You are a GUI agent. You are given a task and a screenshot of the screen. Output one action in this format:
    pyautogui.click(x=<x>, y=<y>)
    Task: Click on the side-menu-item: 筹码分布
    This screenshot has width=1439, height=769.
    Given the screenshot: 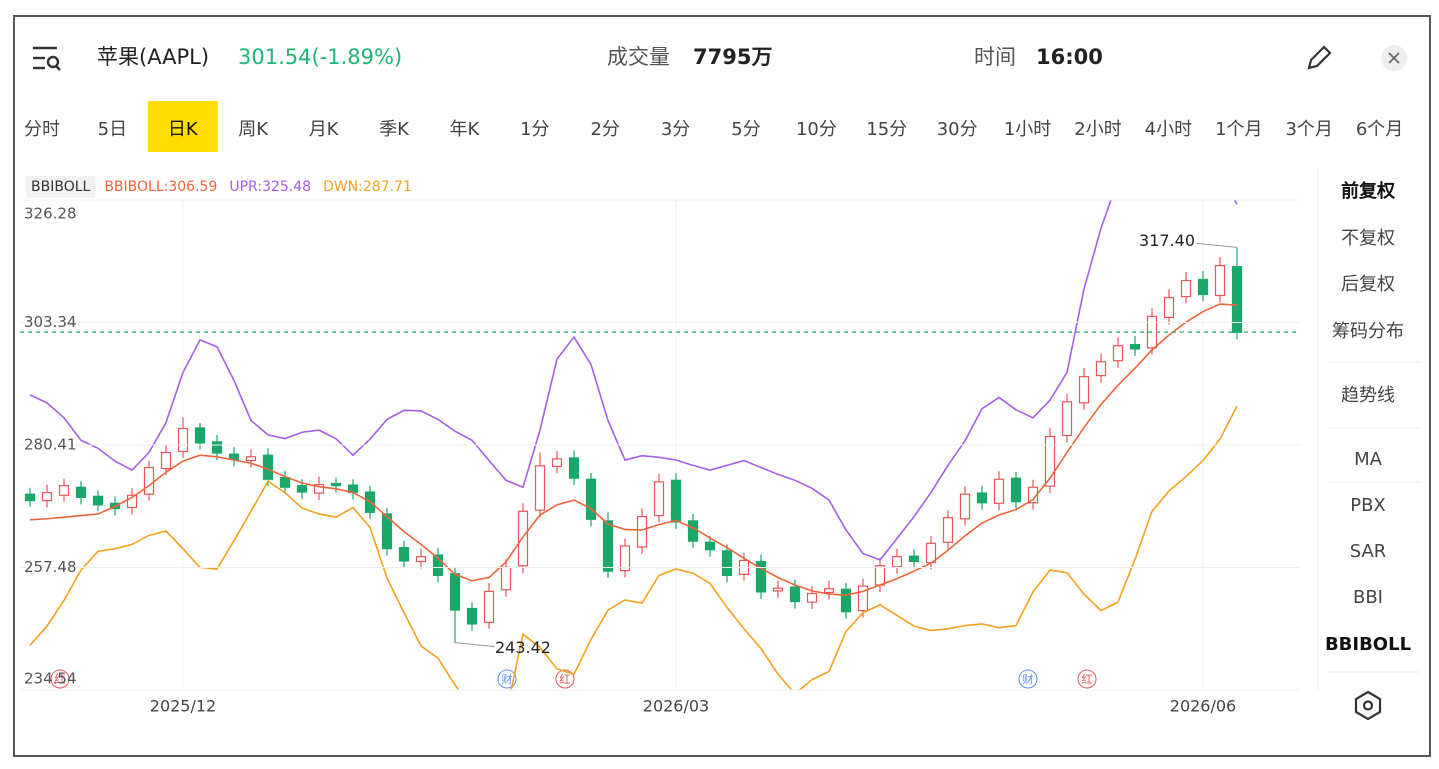 What is the action you would take?
    pyautogui.click(x=1368, y=331)
    